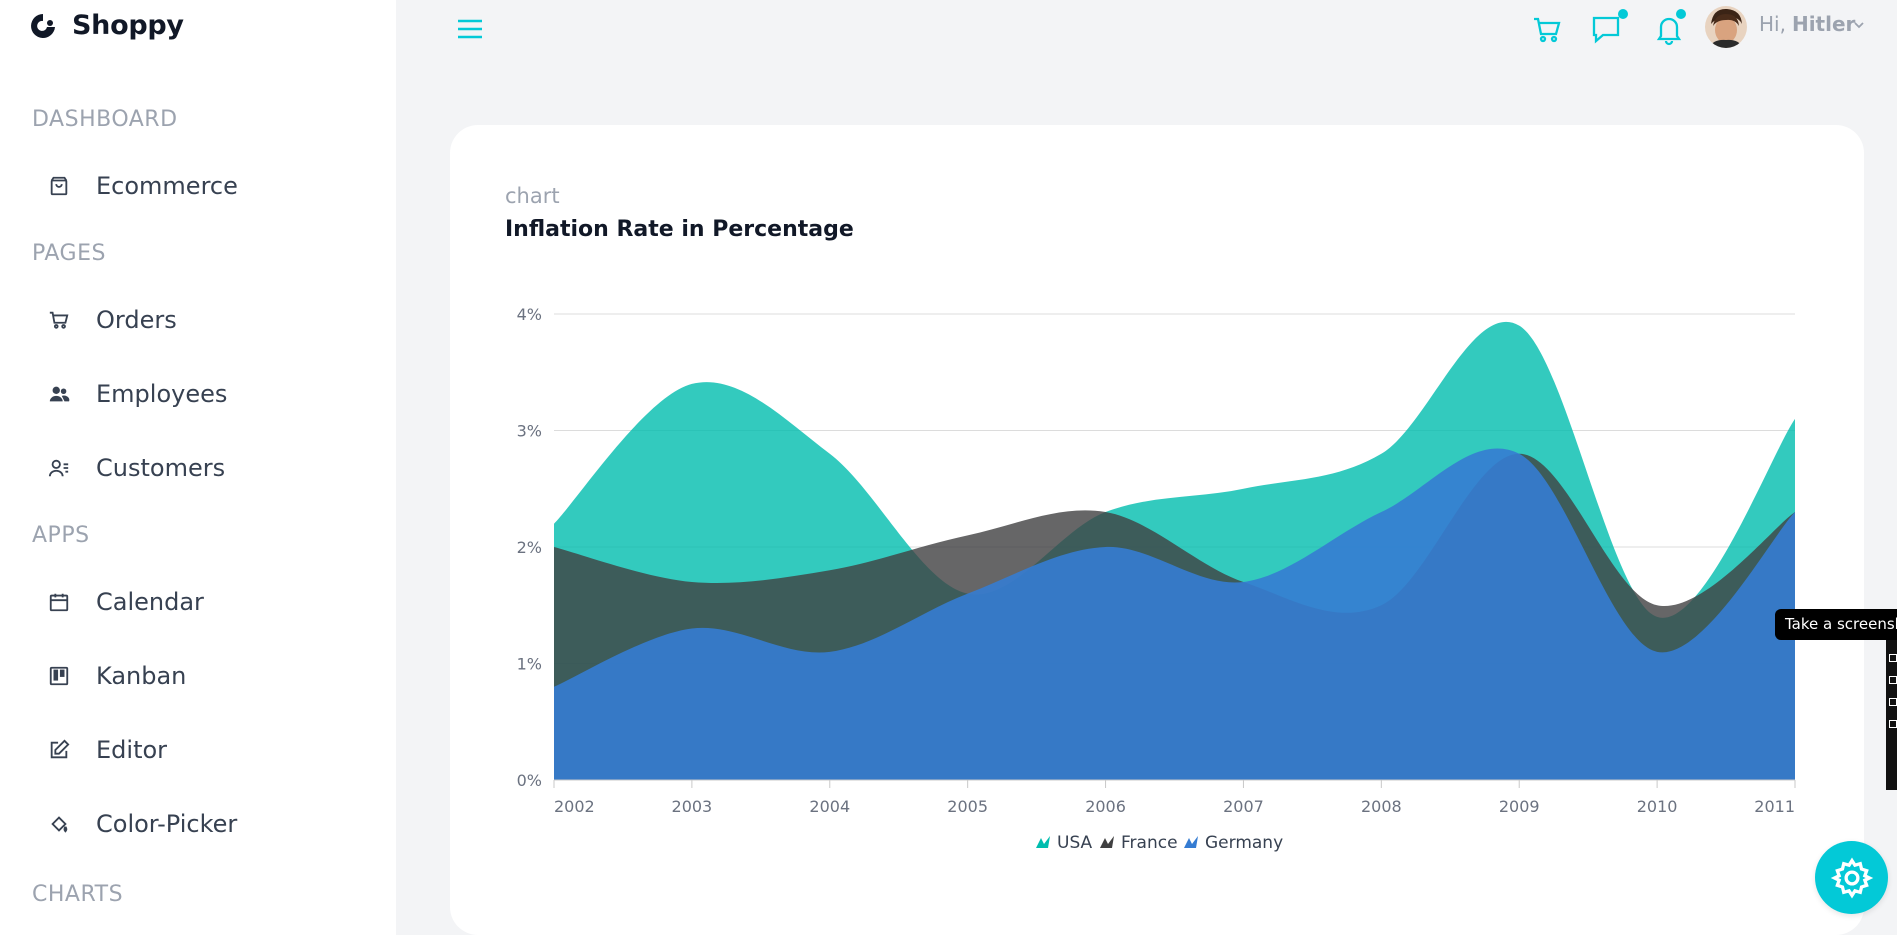 The image size is (1897, 935). What do you see at coordinates (1681, 14) in the screenshot?
I see `bell-badge` at bounding box center [1681, 14].